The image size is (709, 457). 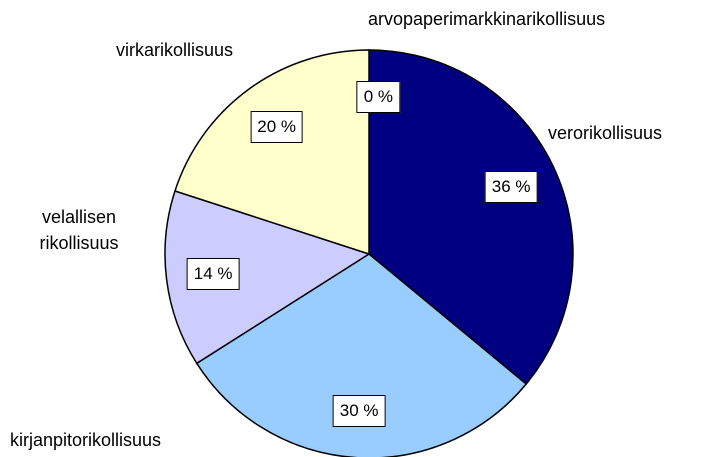 I want to click on category-label: velallisen rikollisuus, so click(x=79, y=230).